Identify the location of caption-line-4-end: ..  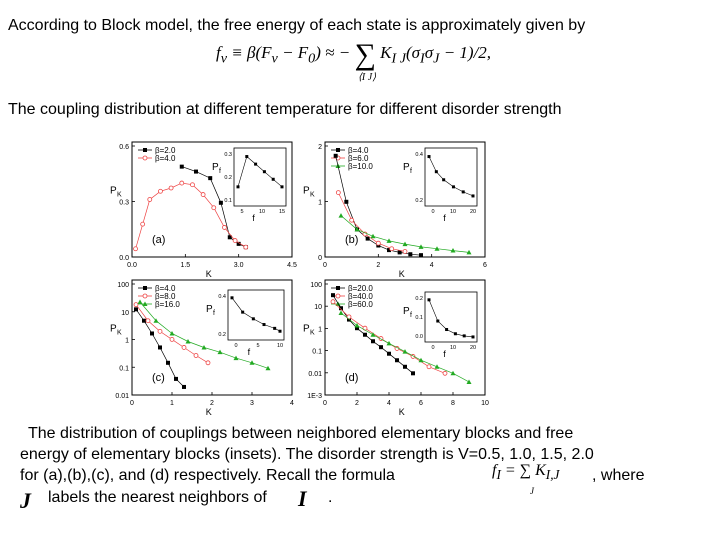
(330, 497).